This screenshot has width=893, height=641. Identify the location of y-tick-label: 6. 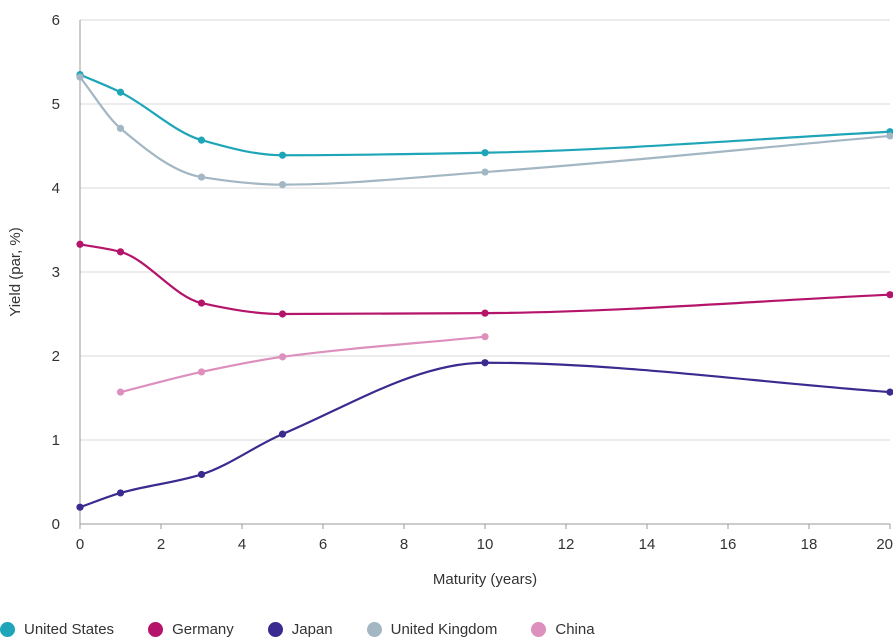
(56, 20).